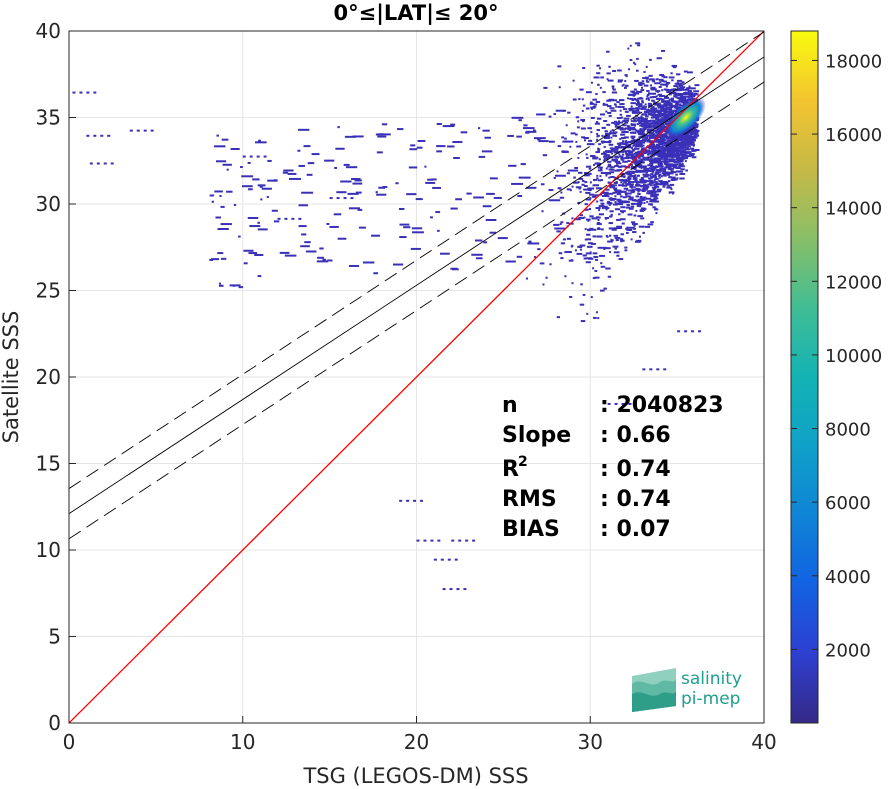  What do you see at coordinates (48, 31) in the screenshot?
I see `y-tick-label: 40` at bounding box center [48, 31].